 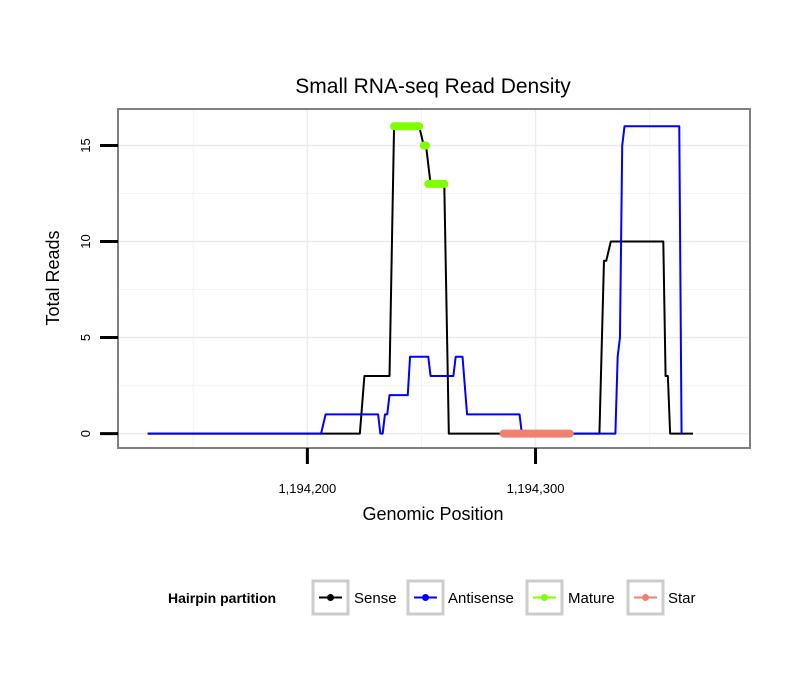 What do you see at coordinates (85, 337) in the screenshot?
I see `y-tick-label: 5` at bounding box center [85, 337].